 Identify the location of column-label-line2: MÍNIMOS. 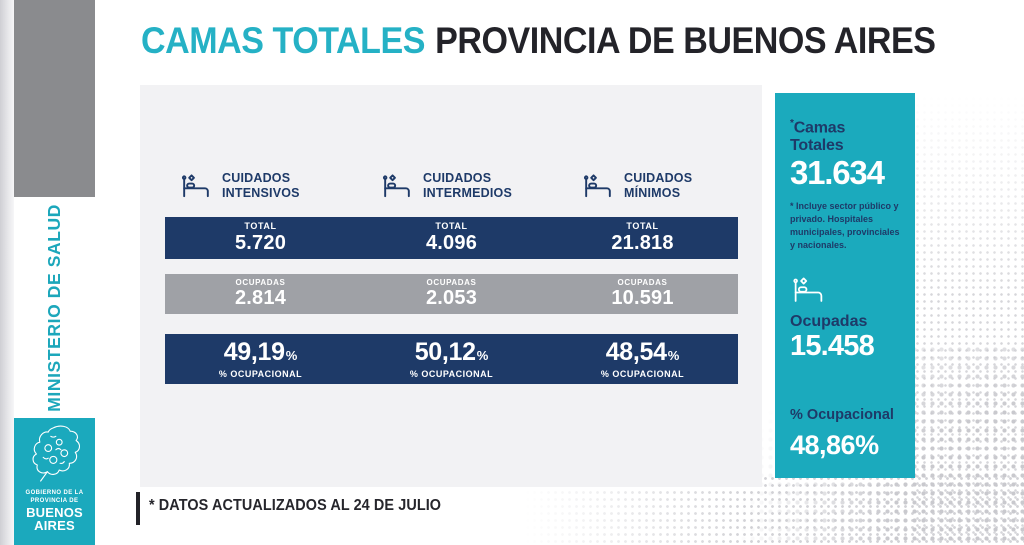
(652, 193).